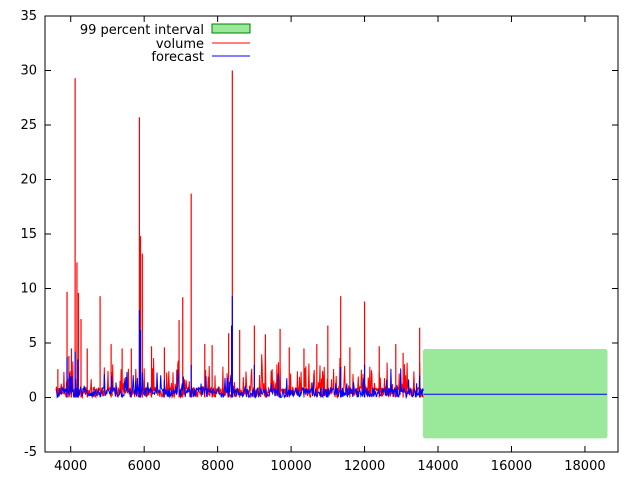  I want to click on y-tick-label: 15, so click(28, 234).